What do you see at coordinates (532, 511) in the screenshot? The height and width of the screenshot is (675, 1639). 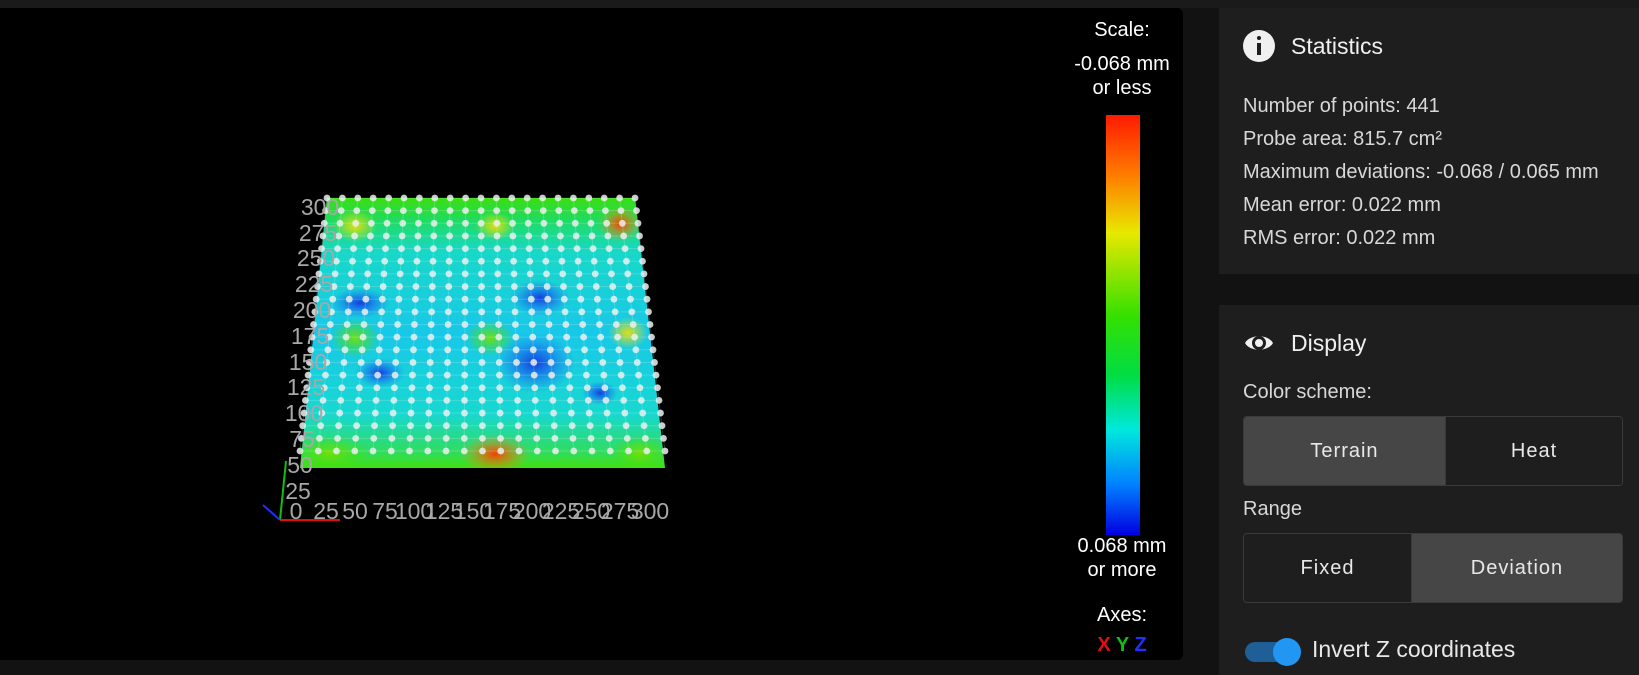 I see `x-tick: 200` at bounding box center [532, 511].